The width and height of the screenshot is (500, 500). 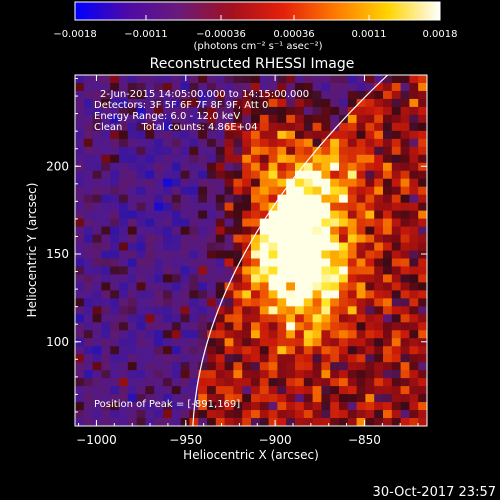 What do you see at coordinates (57, 166) in the screenshot?
I see `y-tick-label: 200` at bounding box center [57, 166].